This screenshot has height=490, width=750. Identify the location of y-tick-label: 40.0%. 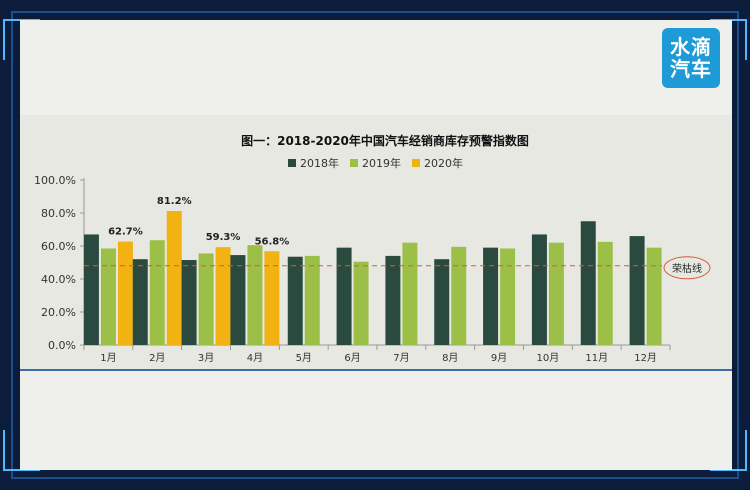
(58, 279).